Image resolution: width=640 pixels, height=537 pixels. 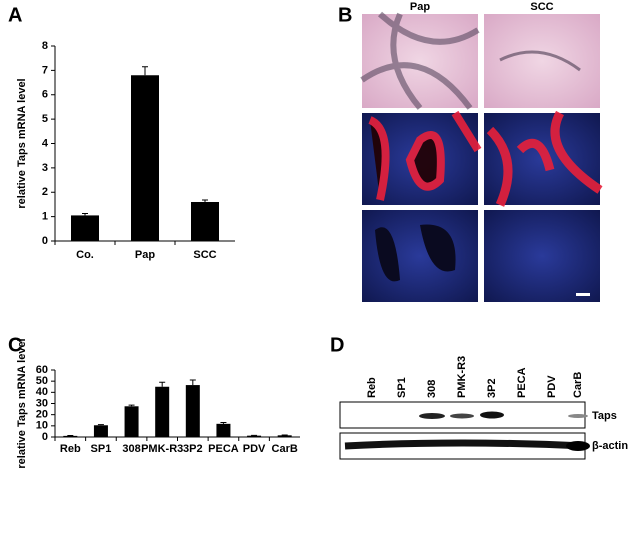 What do you see at coordinates (254, 449) in the screenshot?
I see `x-tick-label: PDV` at bounding box center [254, 449].